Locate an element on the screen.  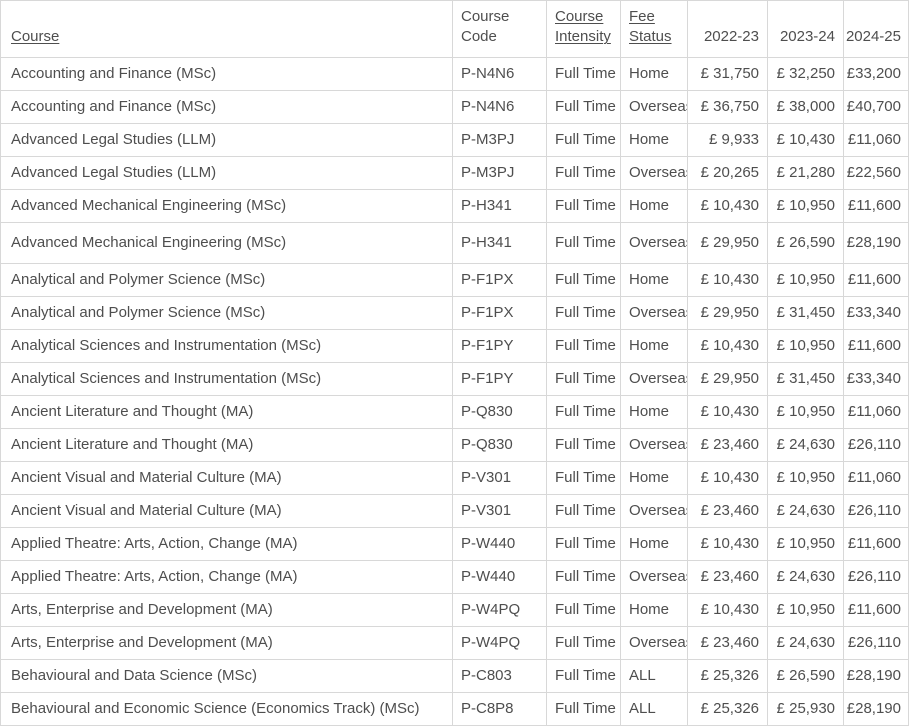
column-header-course-intensity: Course Intensity is located at coordinates (583, 29).